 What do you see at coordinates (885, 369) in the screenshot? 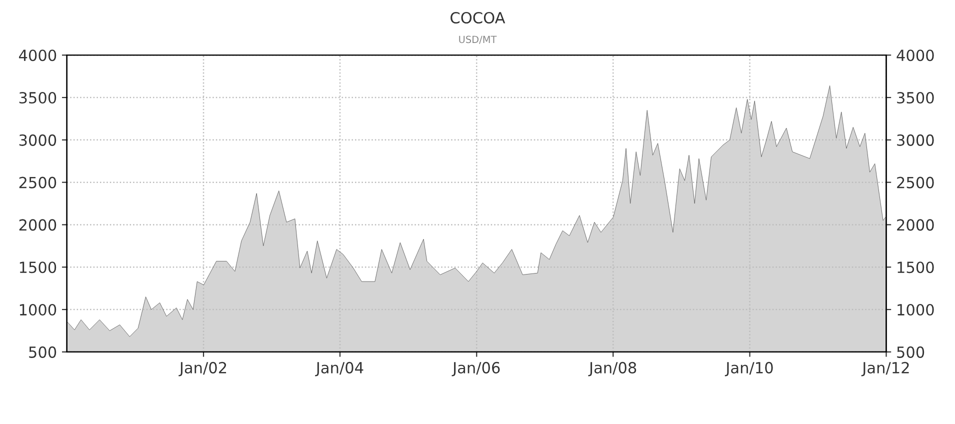
I see `x-tick-label: Jan/12` at bounding box center [885, 369].